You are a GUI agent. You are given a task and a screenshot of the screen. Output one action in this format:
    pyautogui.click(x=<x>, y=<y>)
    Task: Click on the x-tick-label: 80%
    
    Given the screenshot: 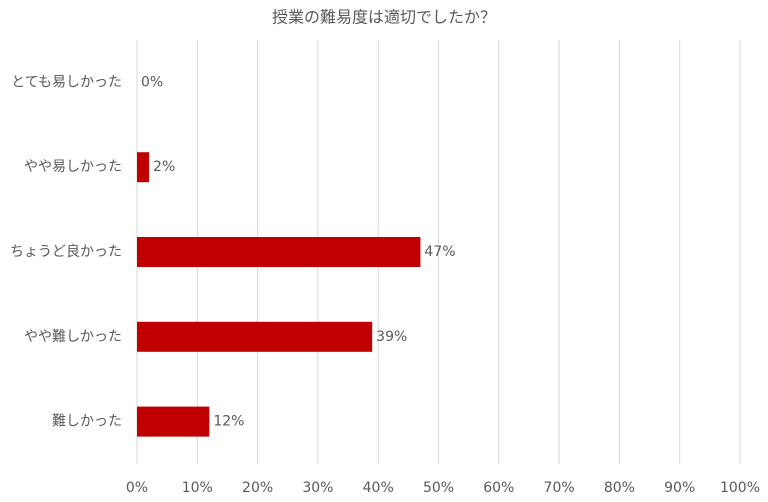 What is the action you would take?
    pyautogui.click(x=619, y=488)
    